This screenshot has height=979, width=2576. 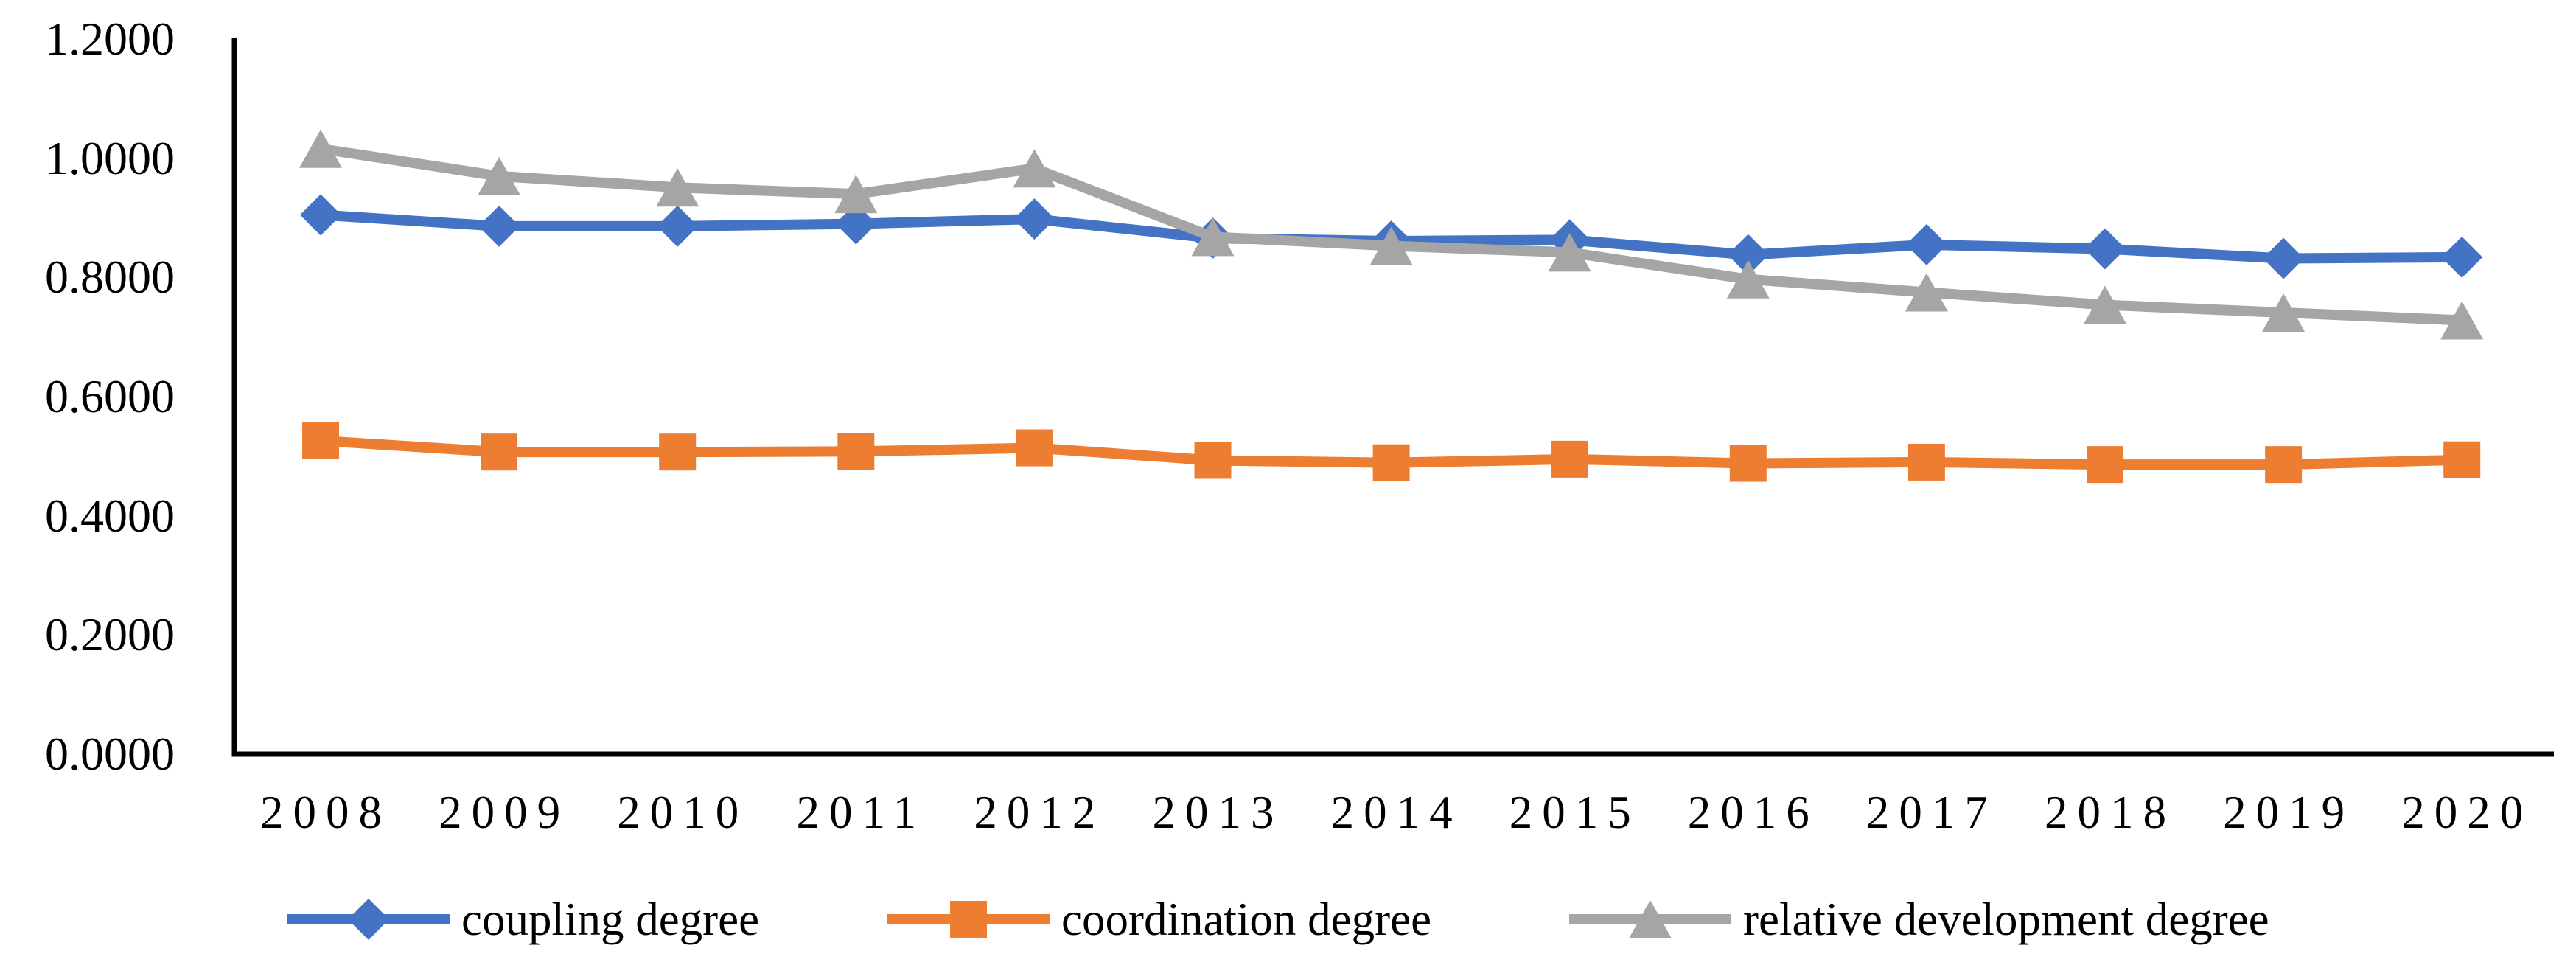 I want to click on data-point-relative-development-degree-2018, so click(x=2105, y=304).